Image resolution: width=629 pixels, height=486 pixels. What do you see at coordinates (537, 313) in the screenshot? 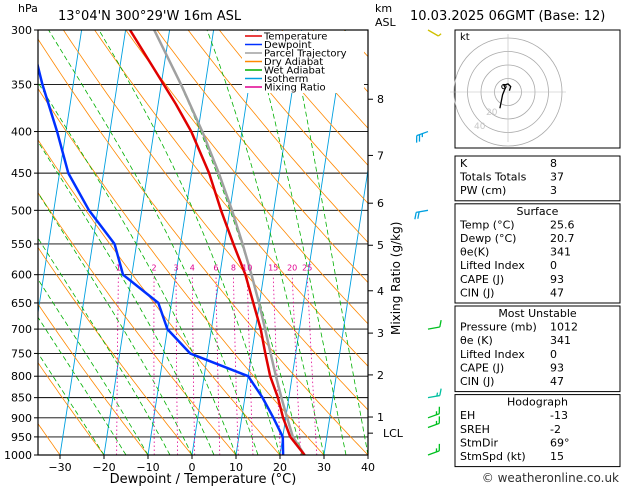
I see `most_unstable-title: Most Unstable` at bounding box center [537, 313].